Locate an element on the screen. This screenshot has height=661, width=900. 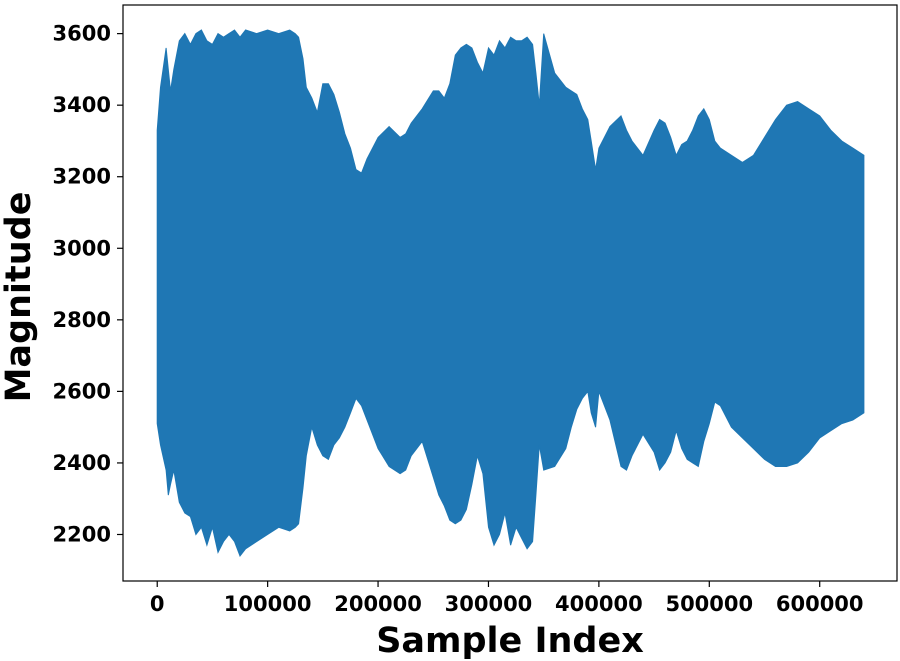
y-tick-label: 2800 is located at coordinates (82, 320).